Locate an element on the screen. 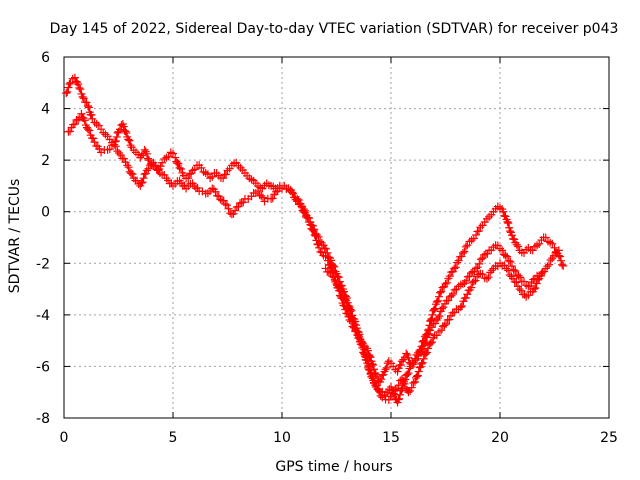  x-axis-label: GPS time / hours is located at coordinates (333, 467).